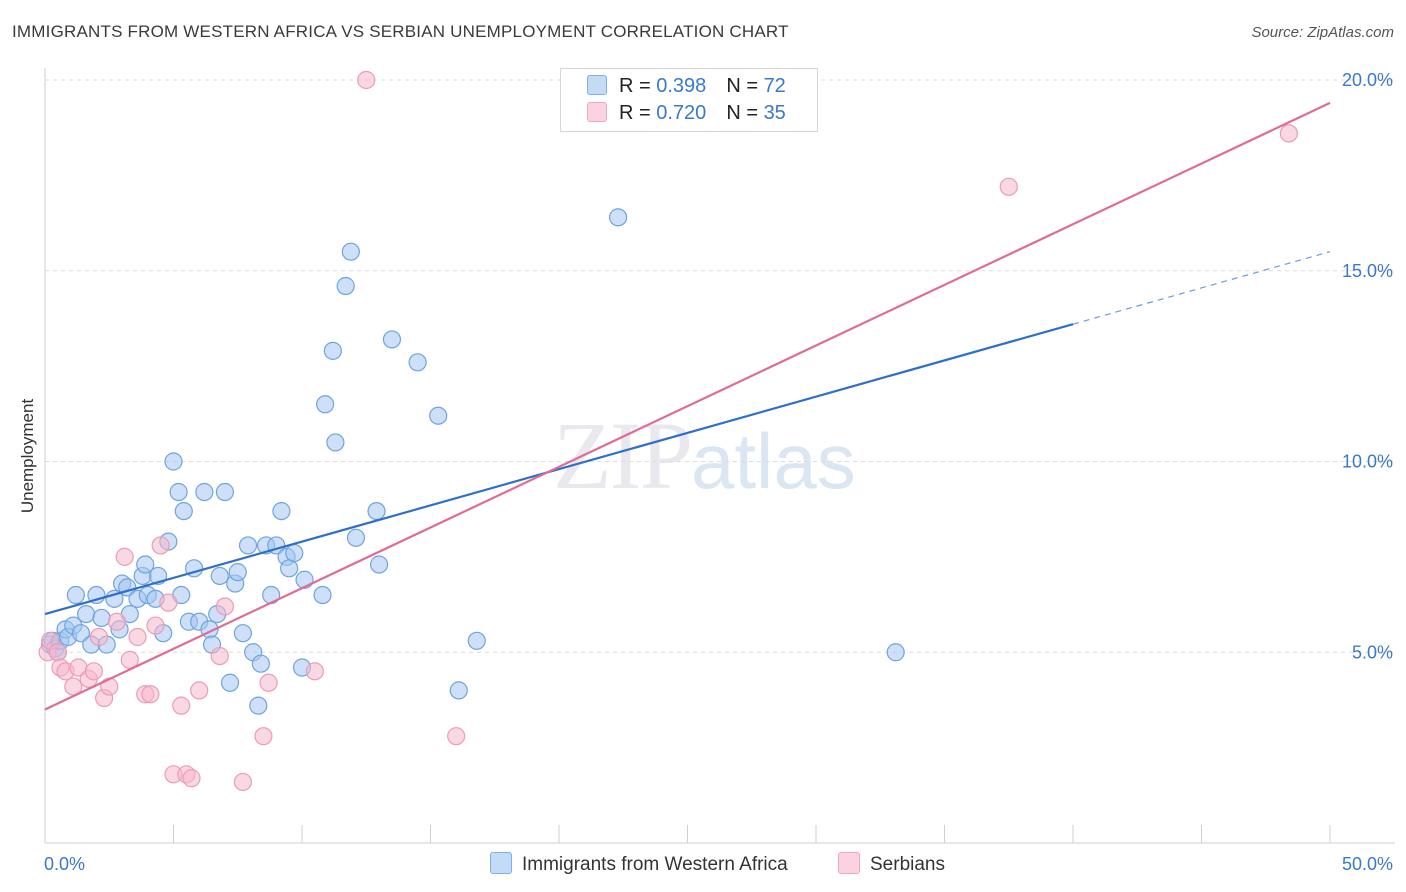 Image resolution: width=1406 pixels, height=892 pixels. Describe the element at coordinates (774, 113) in the screenshot. I see `legend-n-value: 35` at that location.